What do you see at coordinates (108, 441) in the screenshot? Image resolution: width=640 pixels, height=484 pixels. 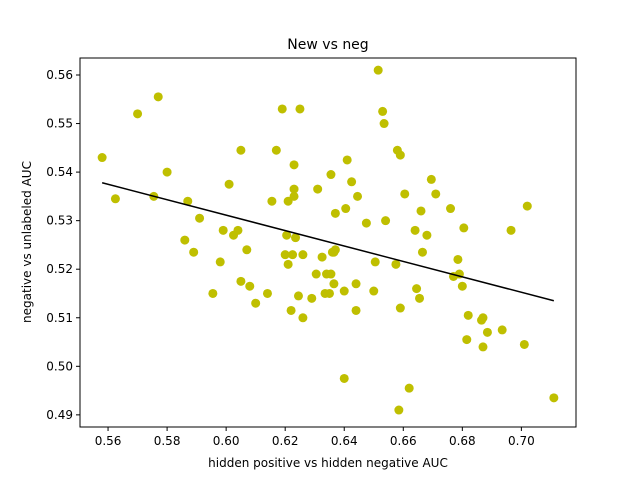 I see `x-tick-label: 0.56` at bounding box center [108, 441].